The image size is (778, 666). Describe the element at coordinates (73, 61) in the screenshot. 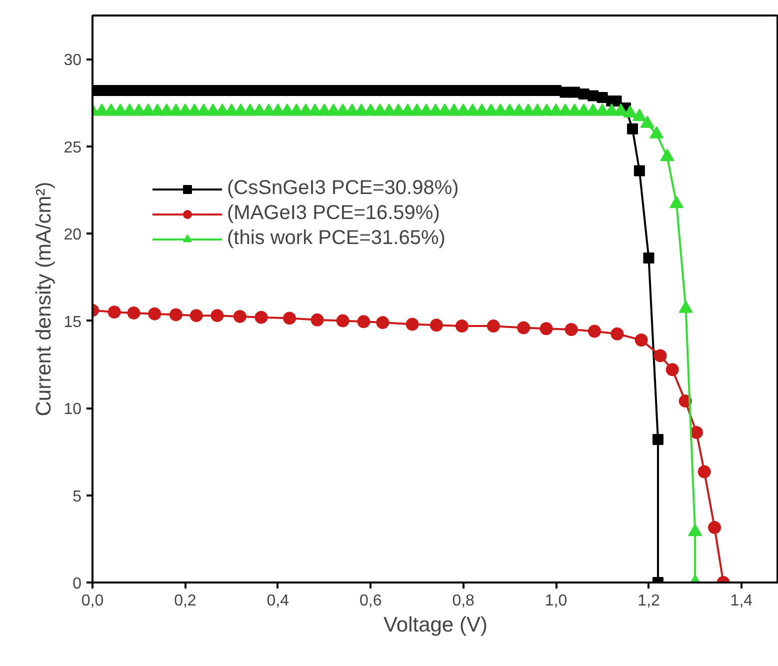

I see `y-tick-label: 30` at that location.